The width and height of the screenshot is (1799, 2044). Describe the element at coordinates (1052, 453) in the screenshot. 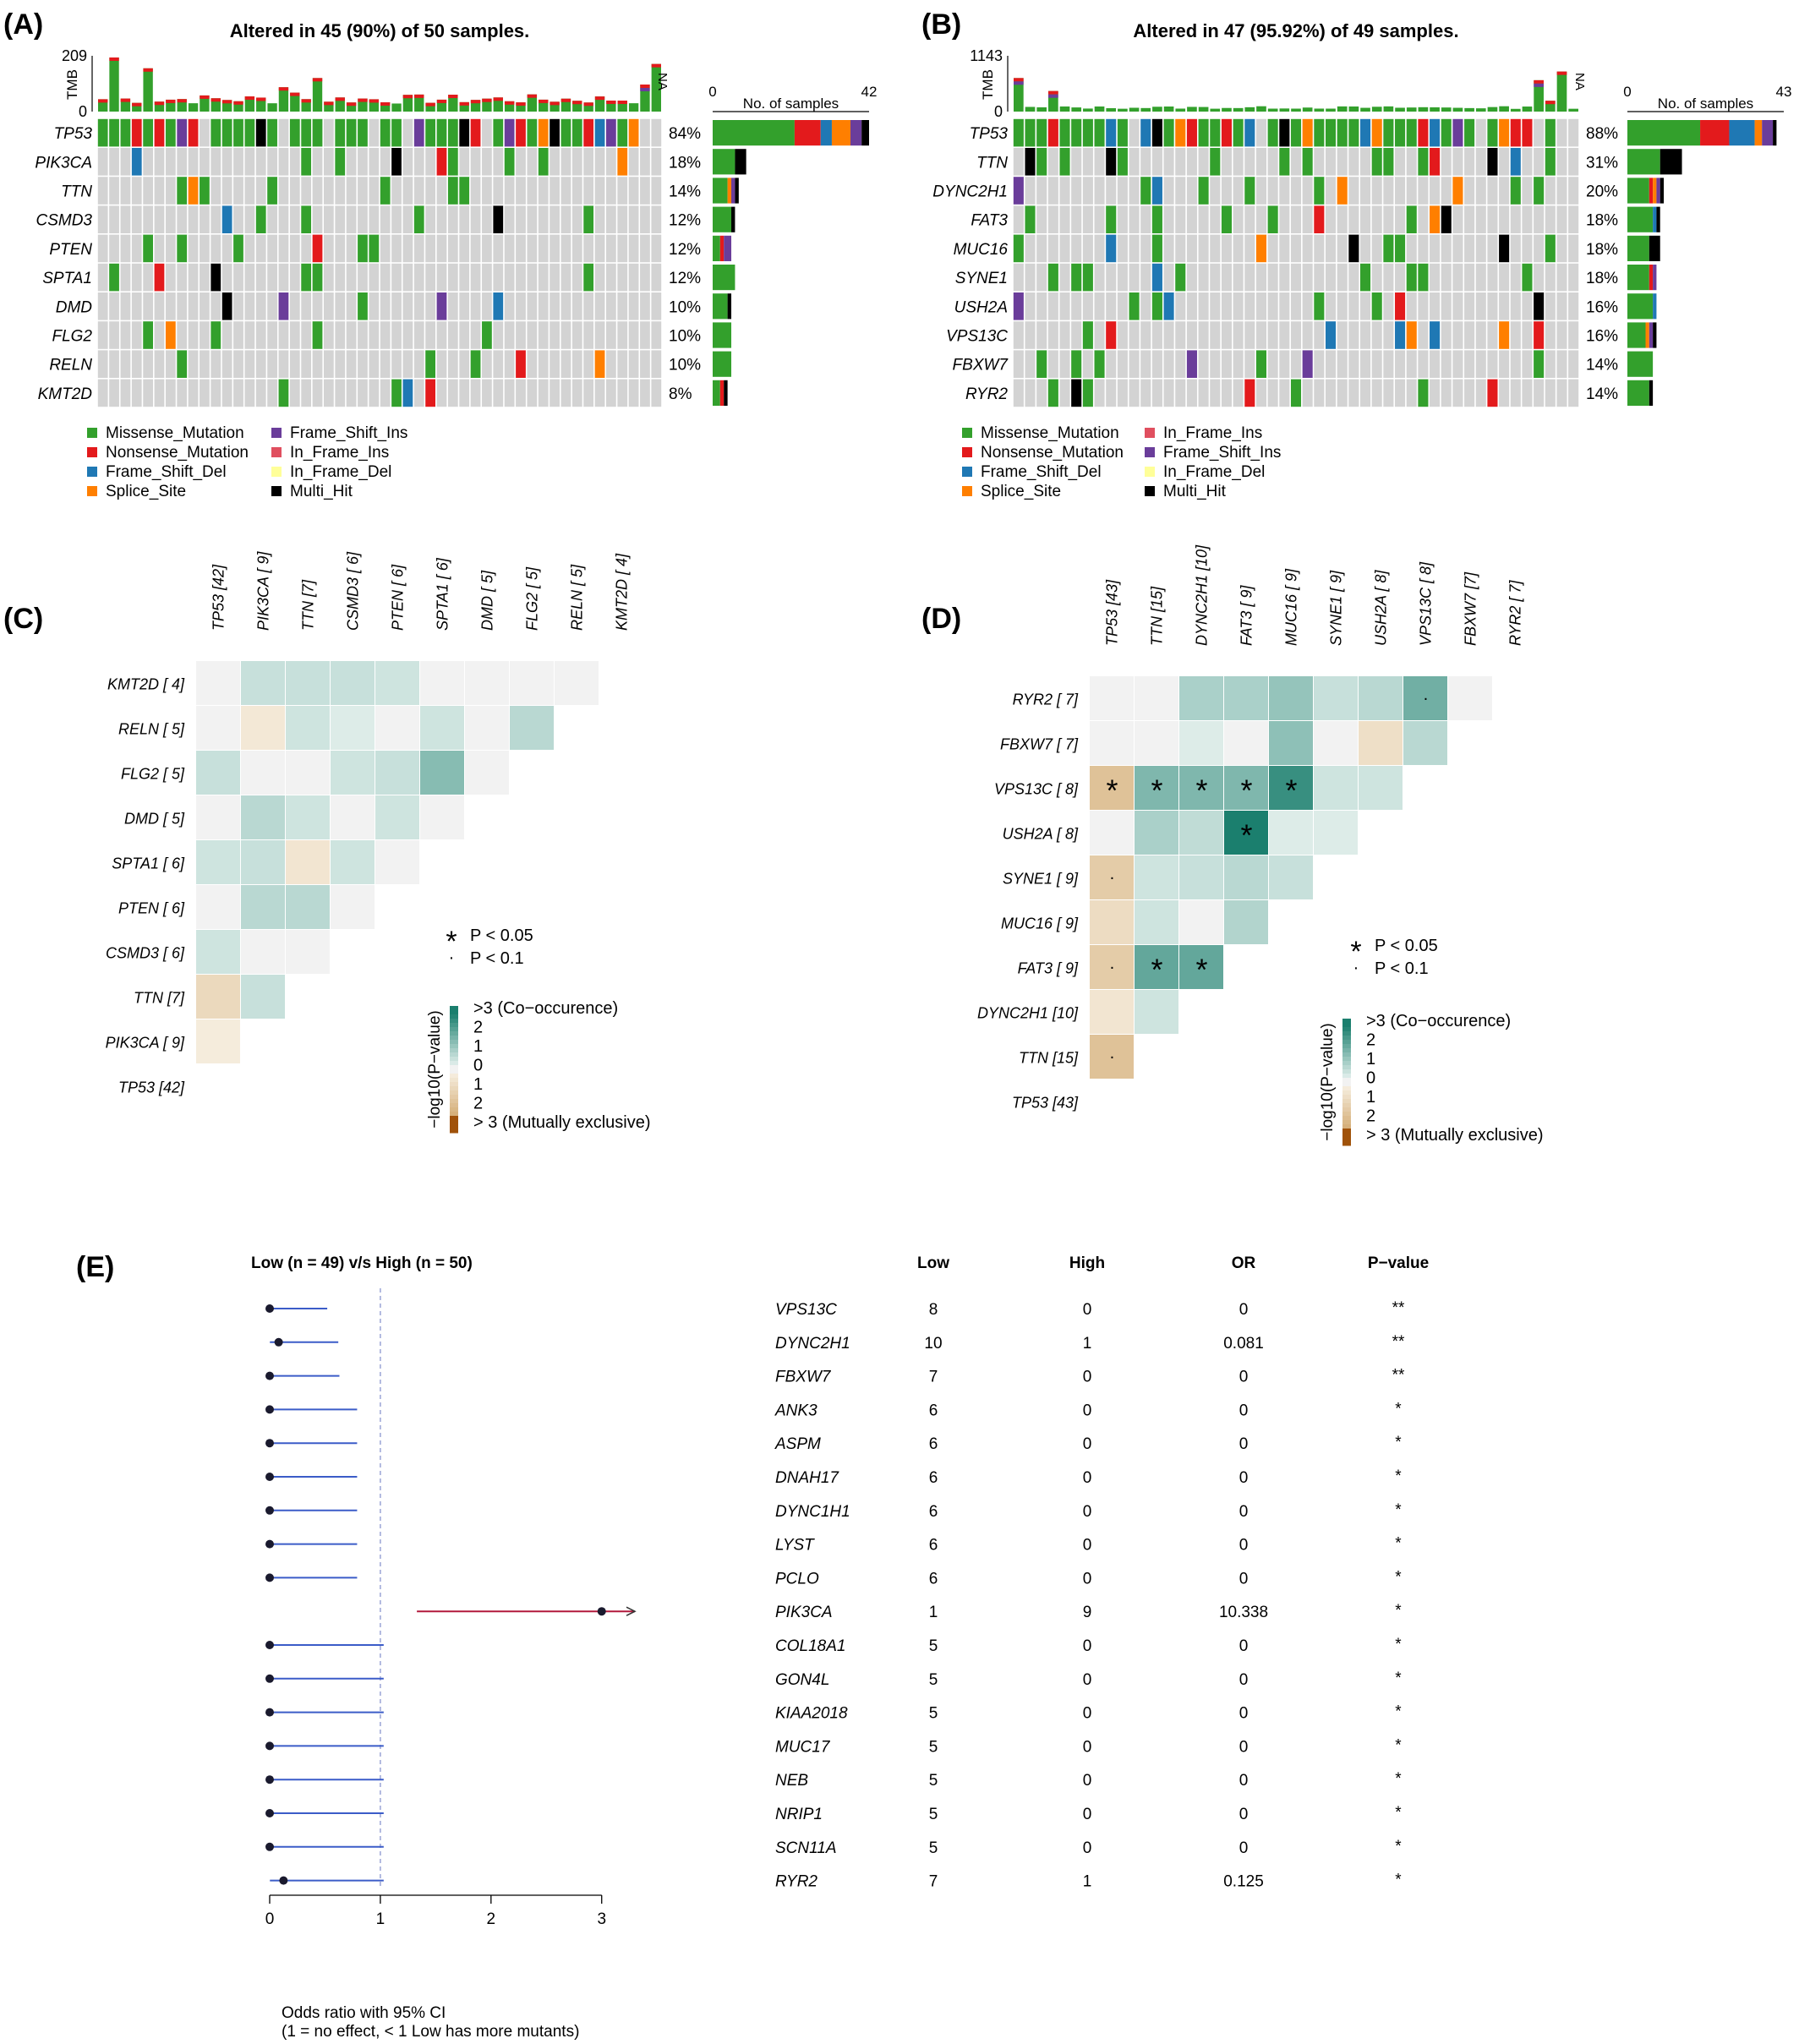

I see `legend-label: Nonsense_Mutation` at that location.